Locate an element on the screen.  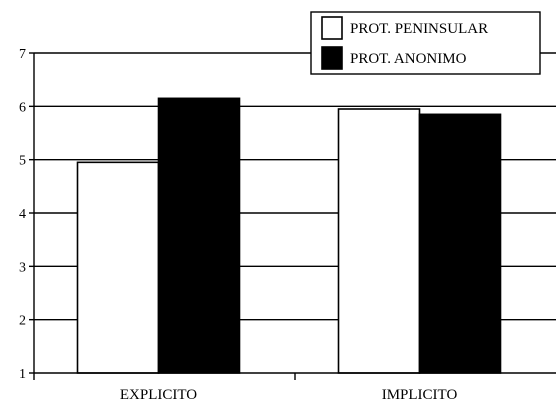
y-tick-label: 7 is located at coordinates (22, 54).